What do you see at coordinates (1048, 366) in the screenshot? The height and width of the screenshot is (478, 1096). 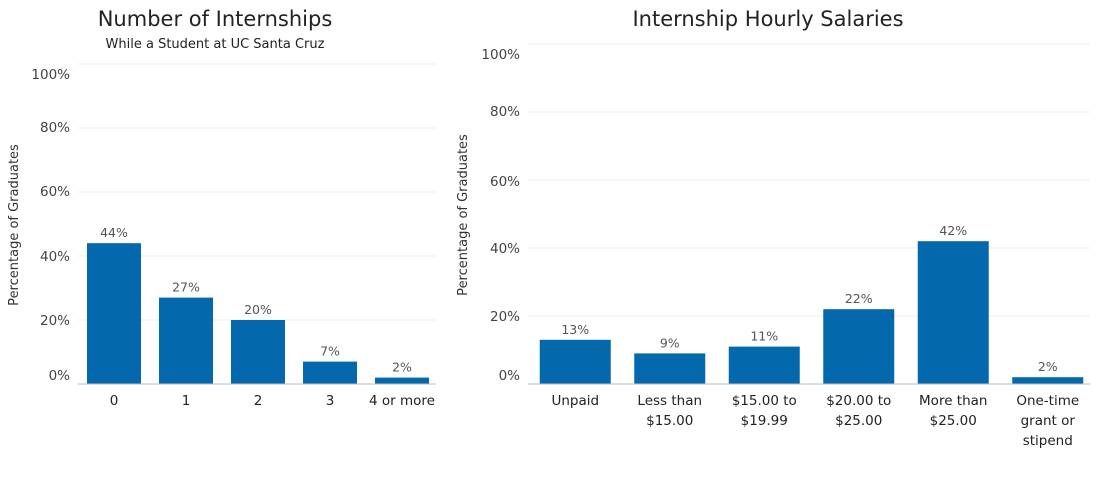 I see `chart2-data-label: 2%` at bounding box center [1048, 366].